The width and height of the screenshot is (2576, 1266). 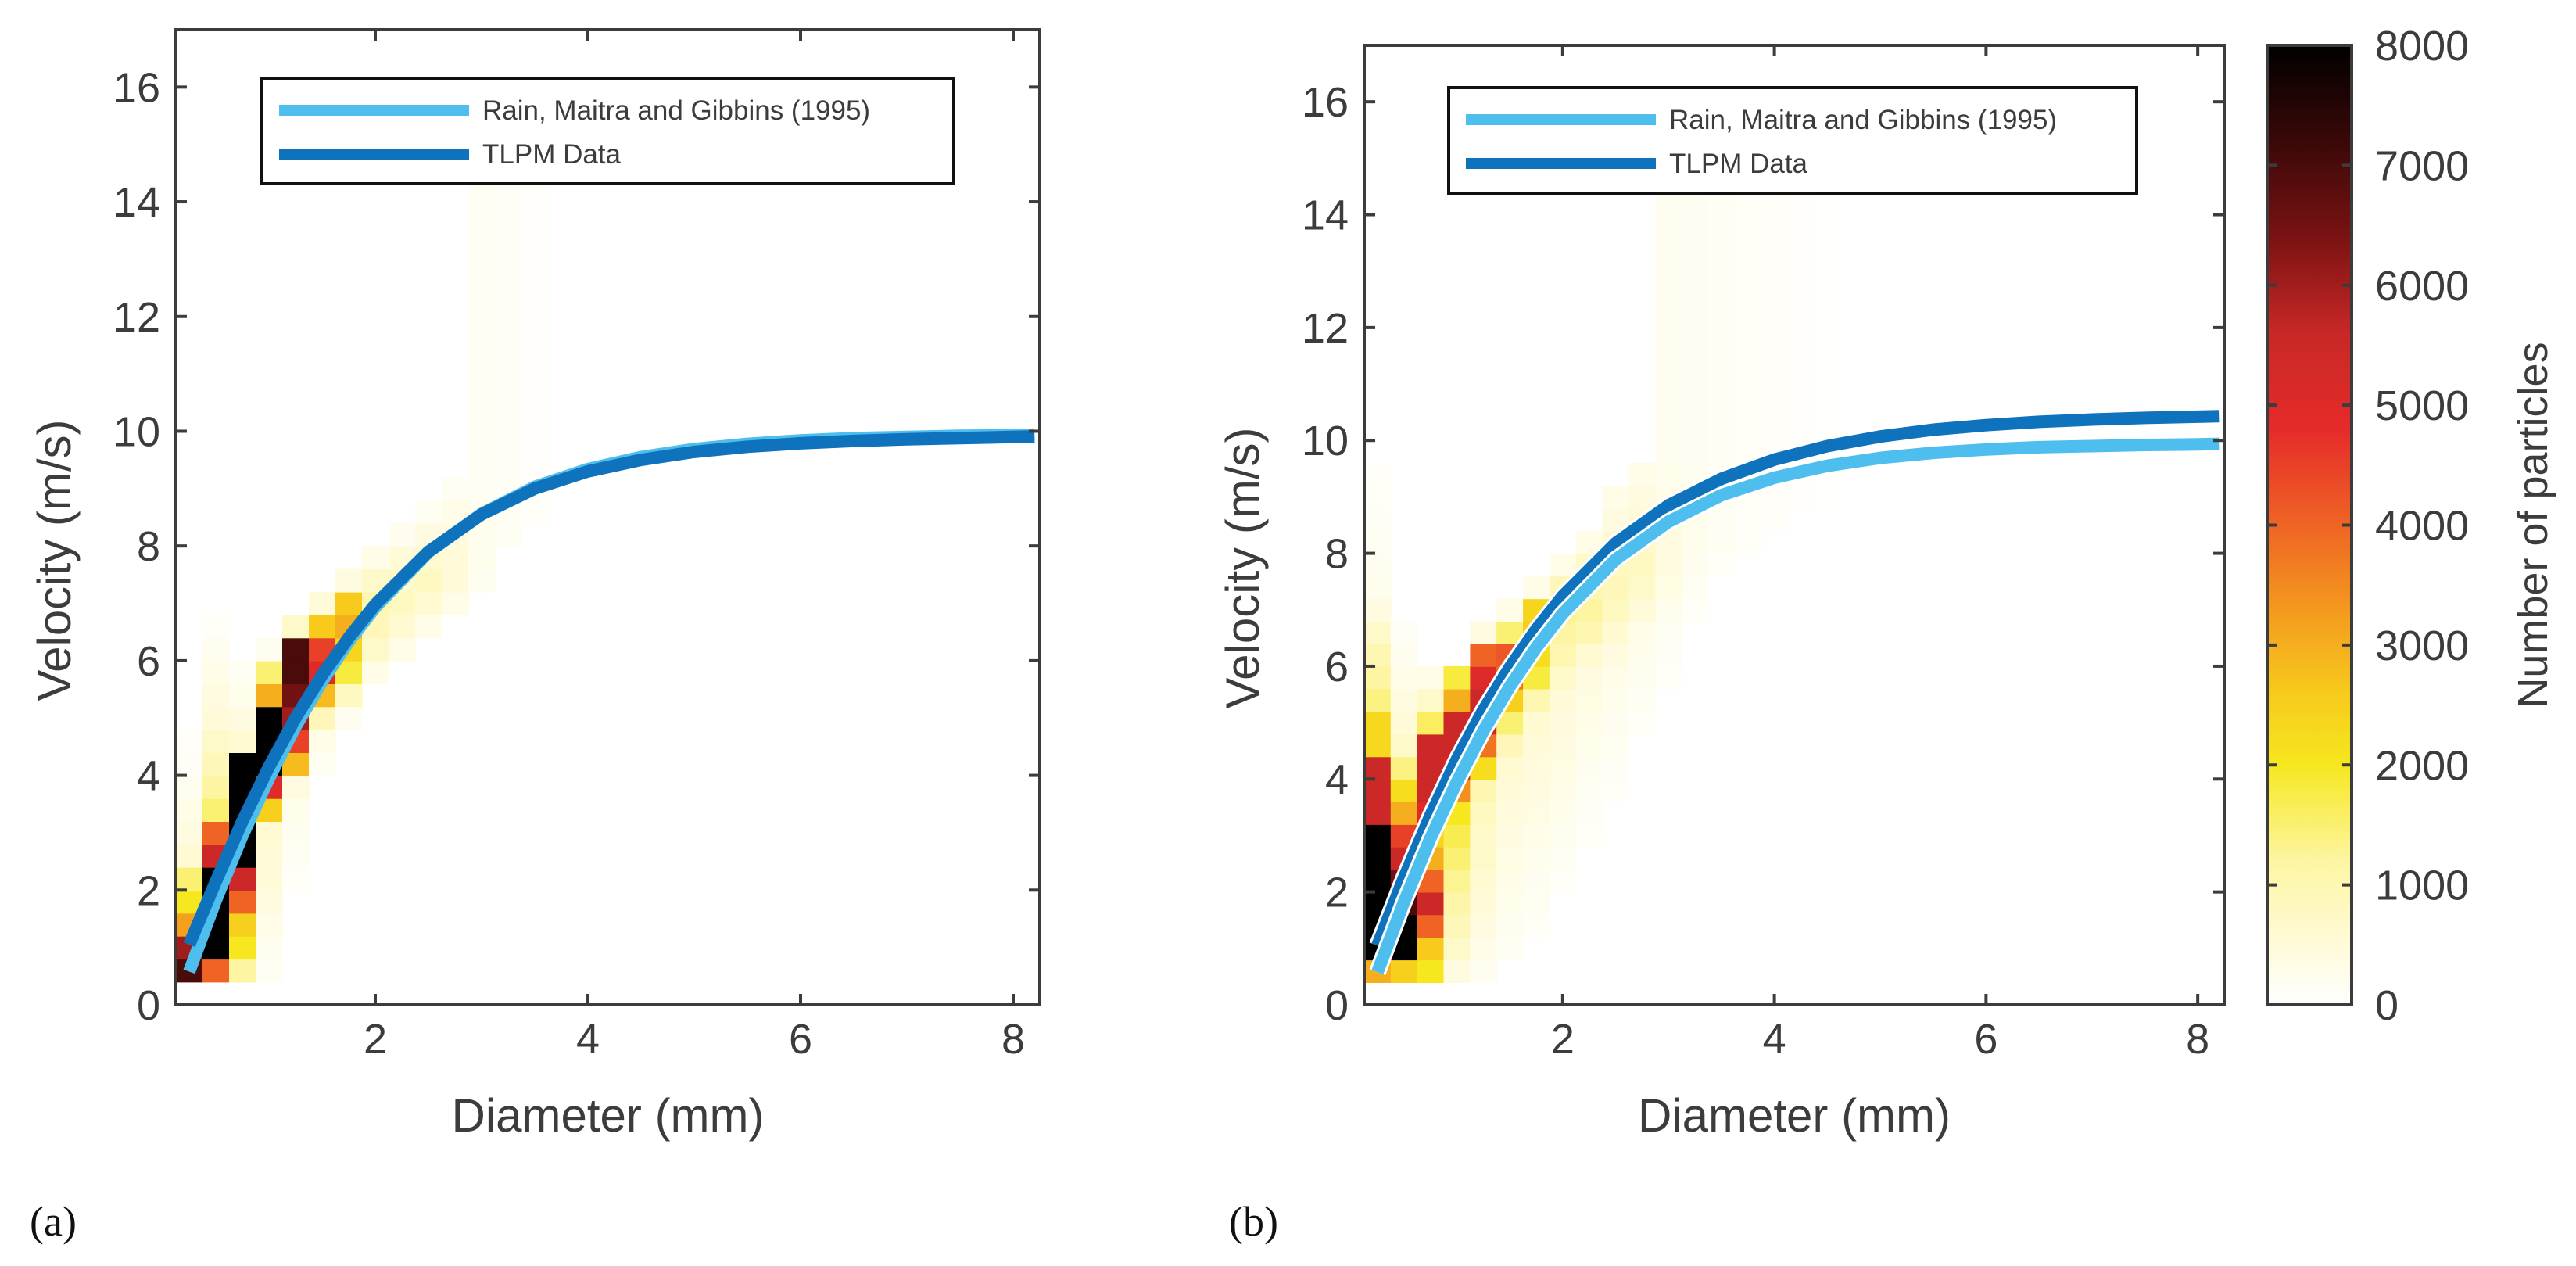 I want to click on colorbar-tick-label: 0, so click(x=2387, y=1005).